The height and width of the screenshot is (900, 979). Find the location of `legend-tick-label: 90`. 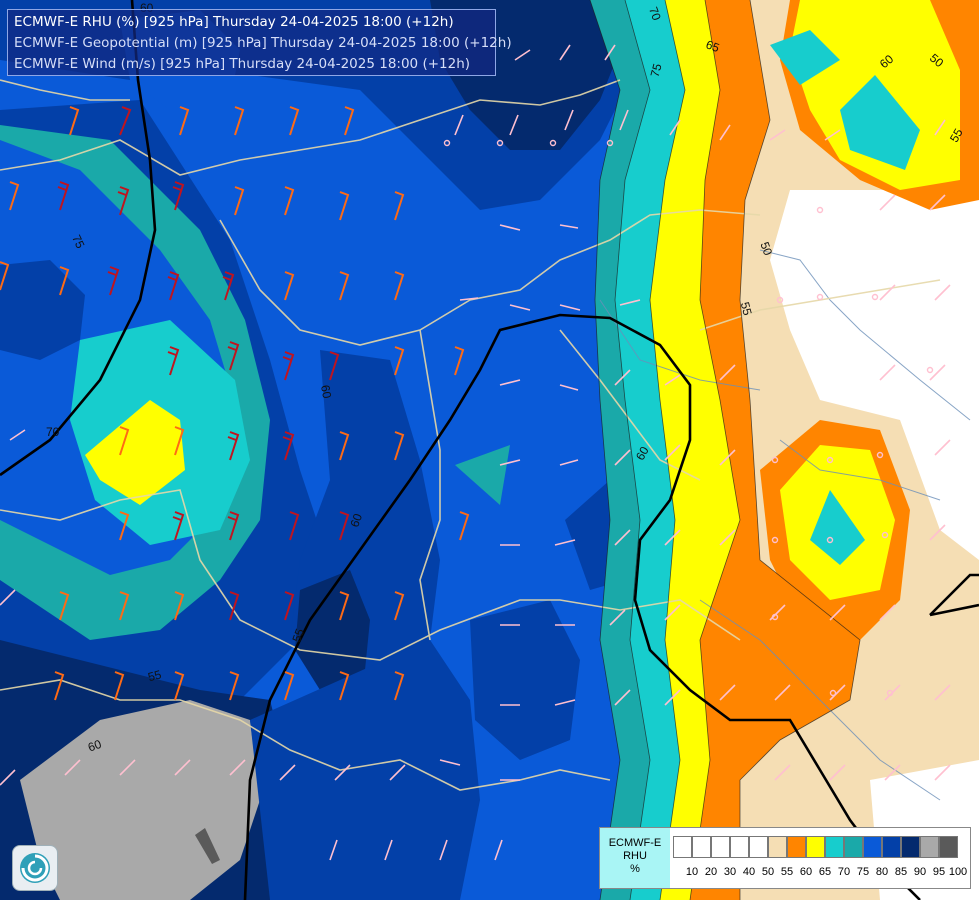

legend-tick-label: 90 is located at coordinates (920, 872).